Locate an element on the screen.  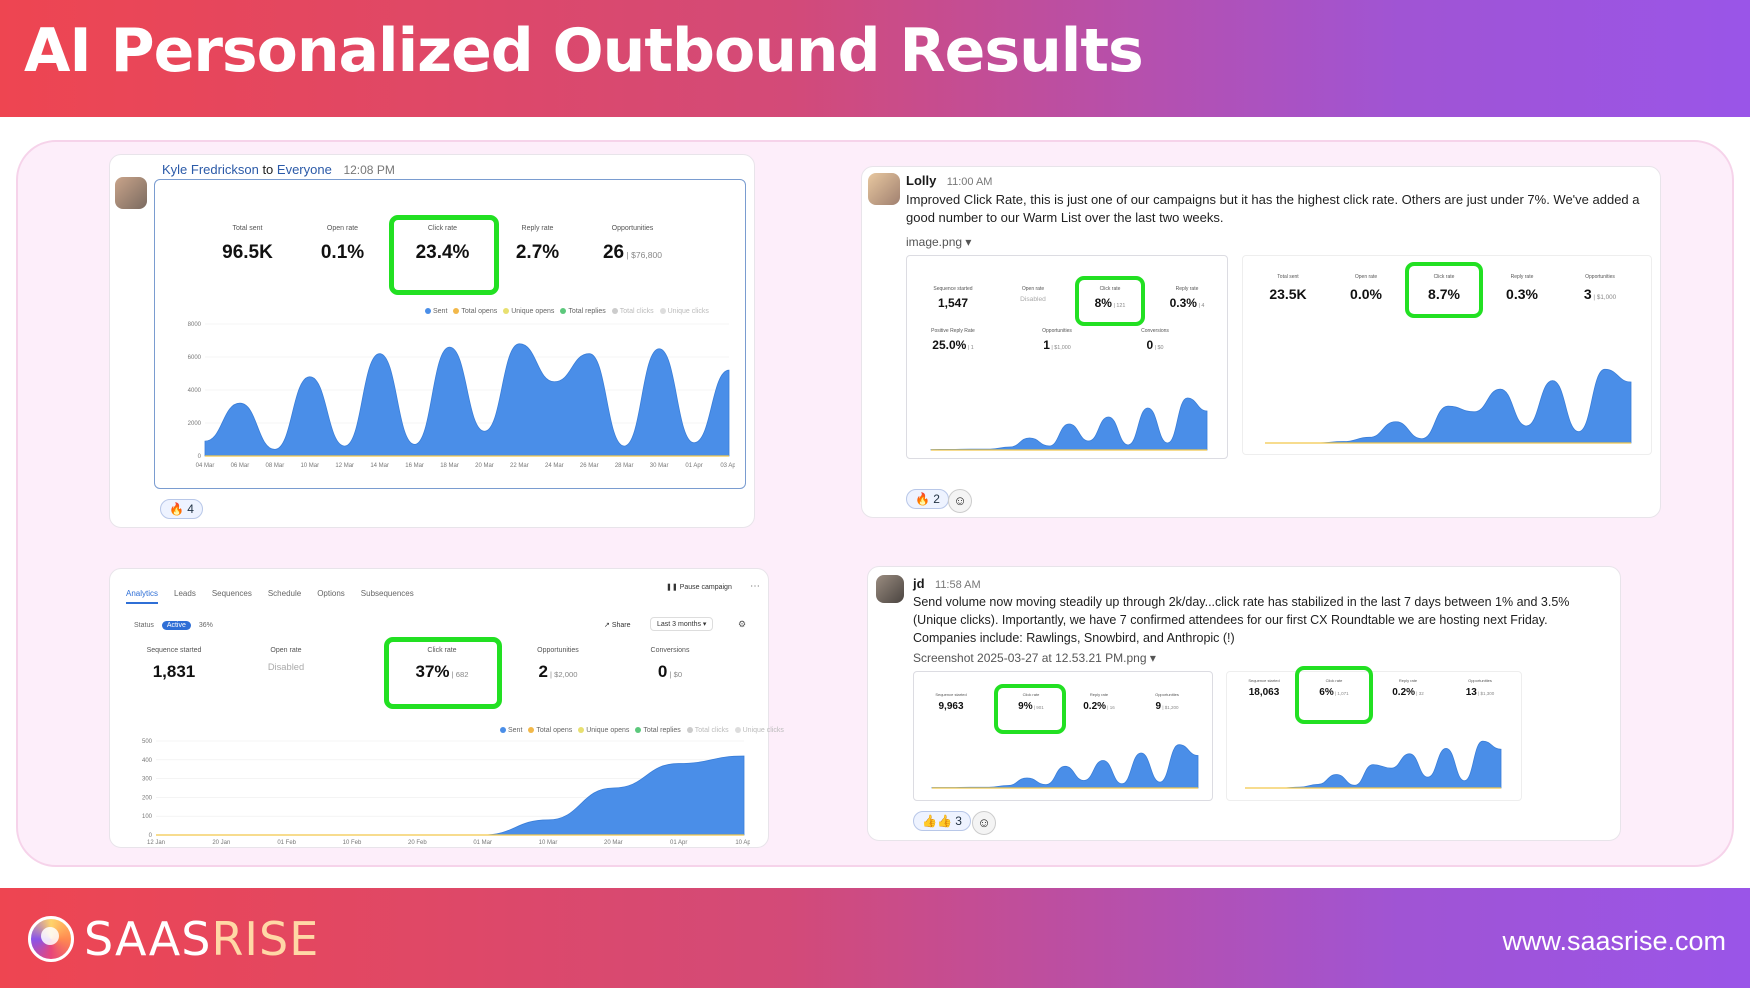
gear-icon: ⚙ is located at coordinates (742, 624).